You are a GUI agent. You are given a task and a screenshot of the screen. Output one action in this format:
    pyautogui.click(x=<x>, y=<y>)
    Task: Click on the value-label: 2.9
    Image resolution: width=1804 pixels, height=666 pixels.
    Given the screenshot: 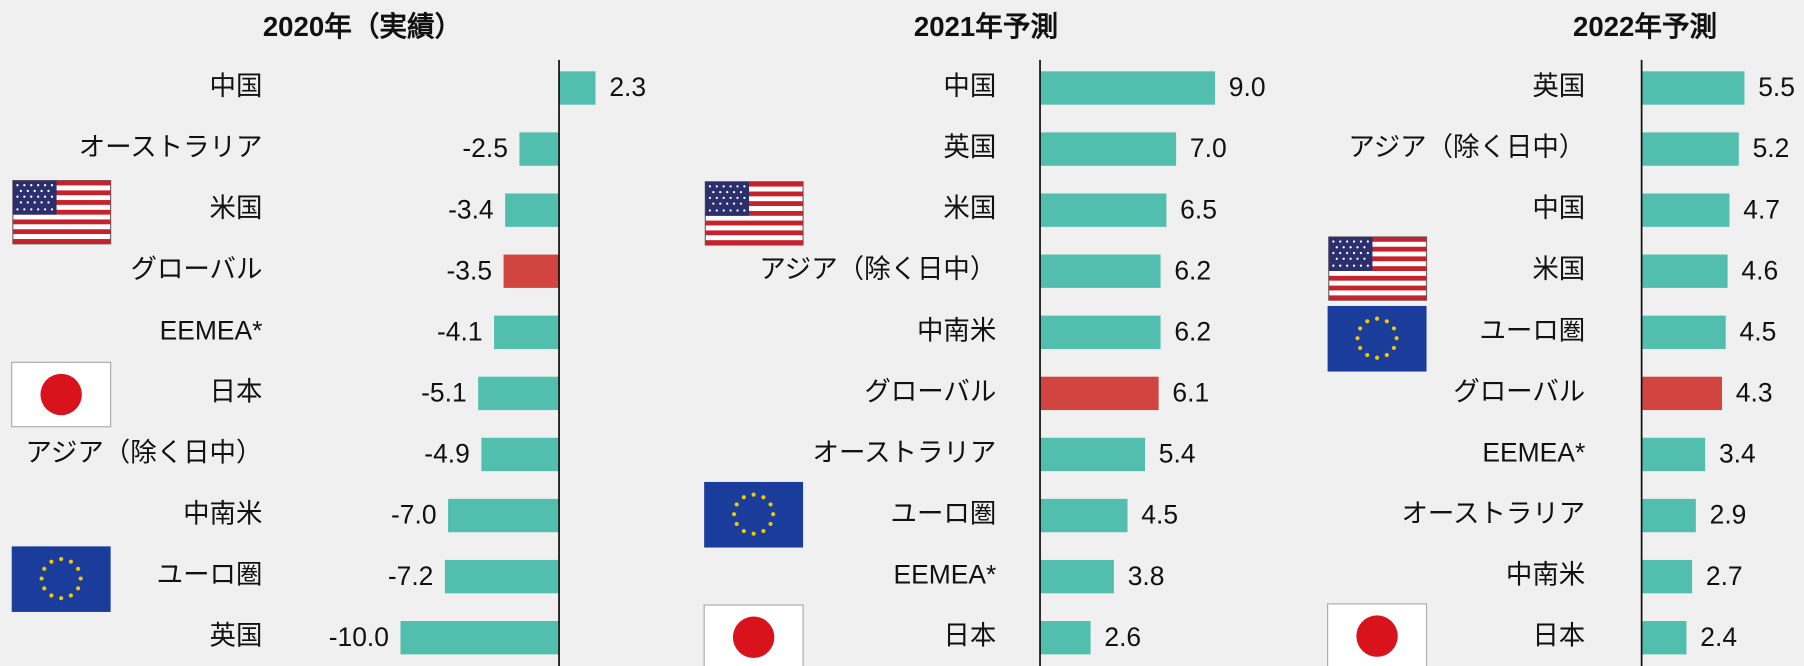 What is the action you would take?
    pyautogui.click(x=1728, y=515)
    